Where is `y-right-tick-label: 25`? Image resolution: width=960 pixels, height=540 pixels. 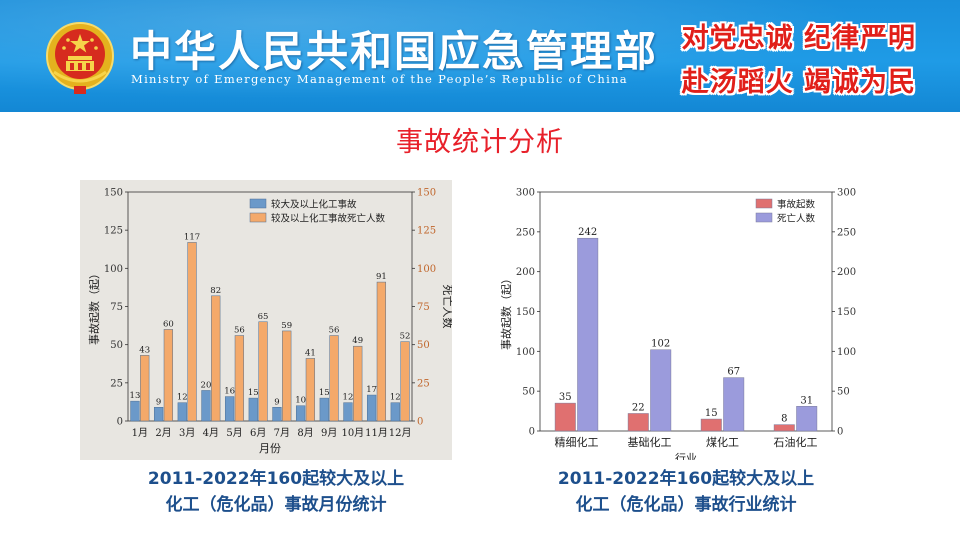
y-right-tick-label: 25 is located at coordinates (423, 383).